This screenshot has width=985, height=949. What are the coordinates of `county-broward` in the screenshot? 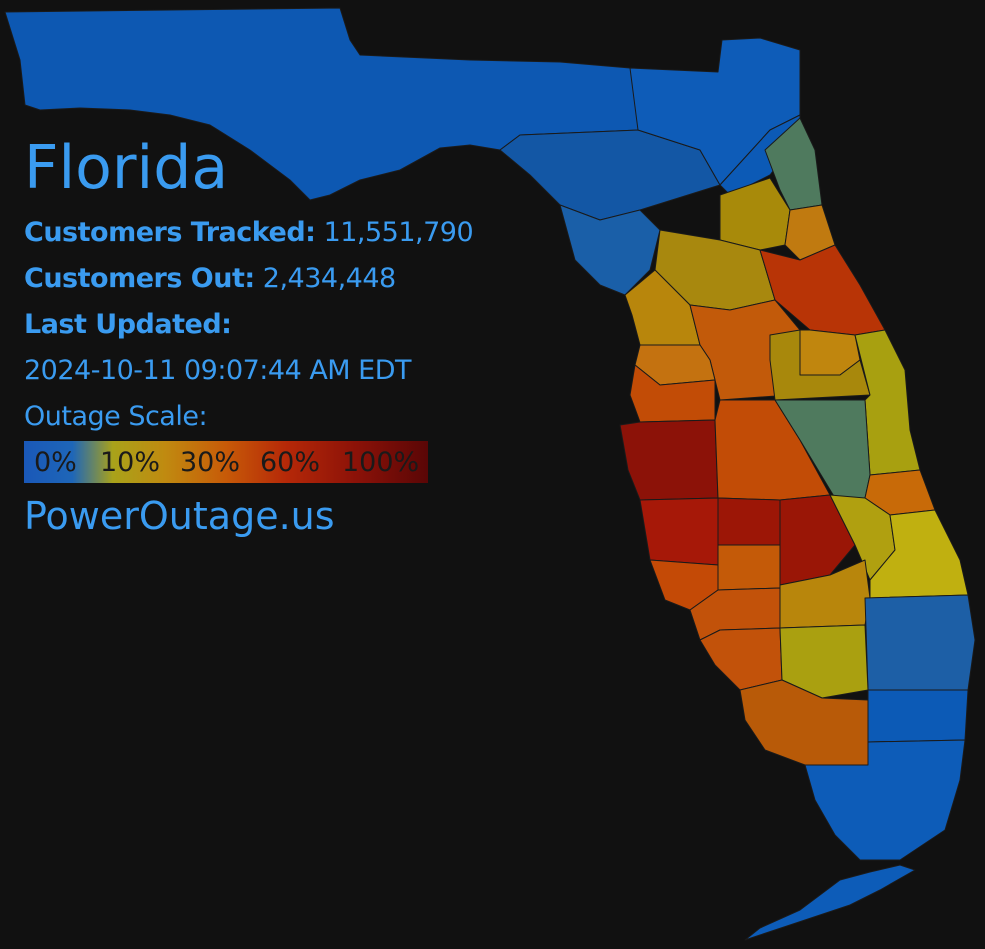 It's located at (918, 716).